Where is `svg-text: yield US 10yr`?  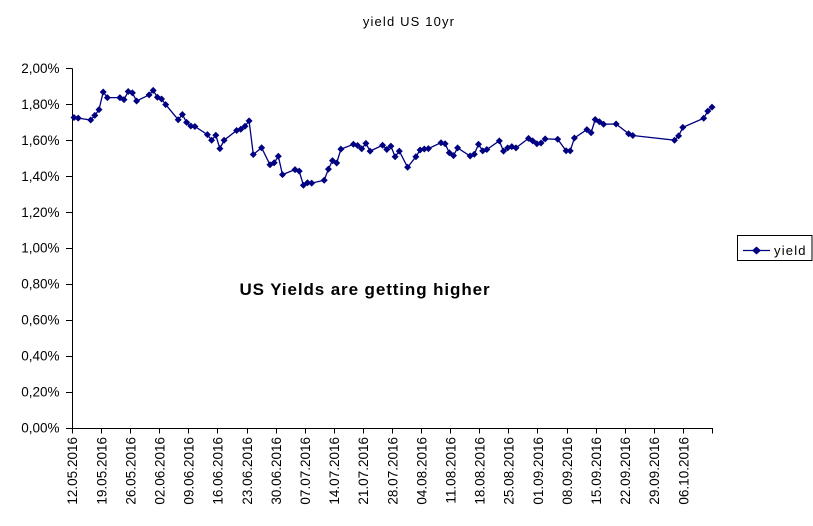 svg-text: yield US 10yr is located at coordinates (409, 21).